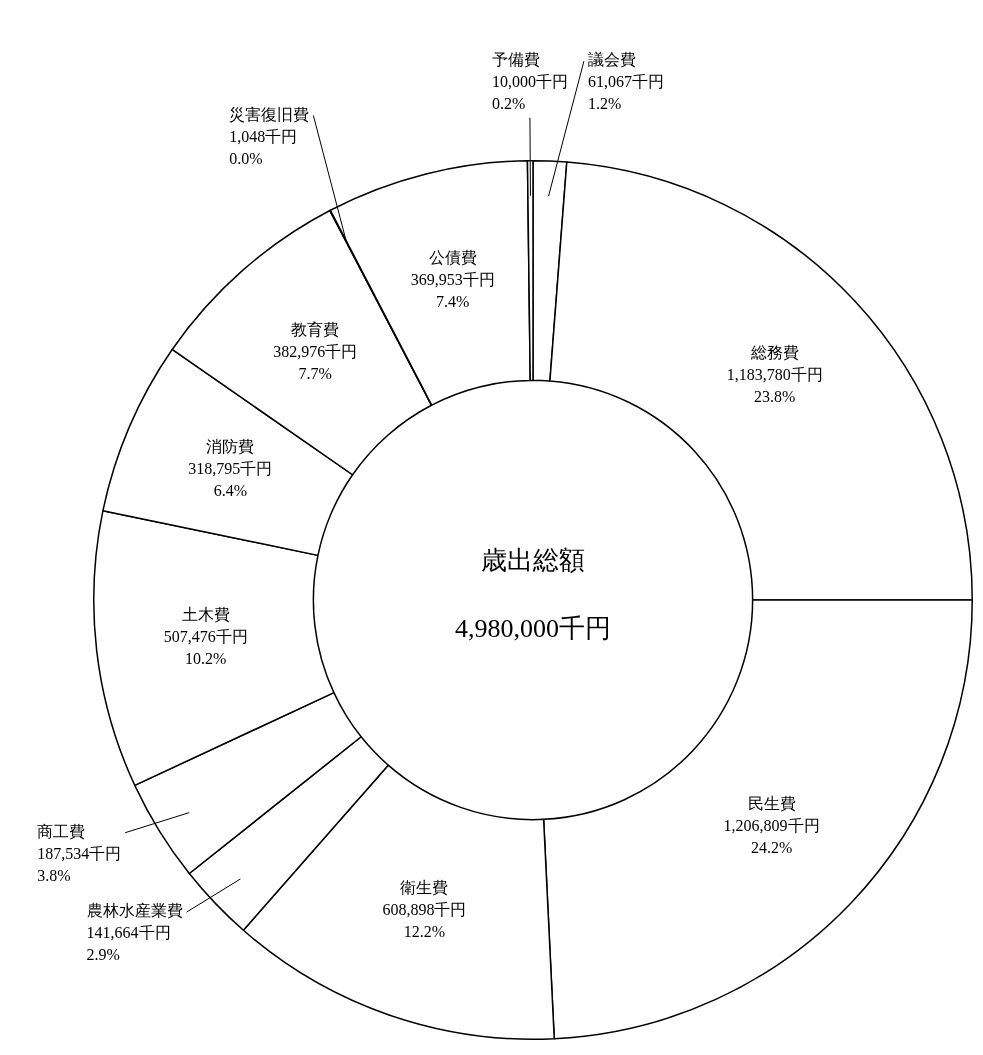 The height and width of the screenshot is (1055, 983). What do you see at coordinates (61, 831) in the screenshot?
I see `slice-label: 商工費` at bounding box center [61, 831].